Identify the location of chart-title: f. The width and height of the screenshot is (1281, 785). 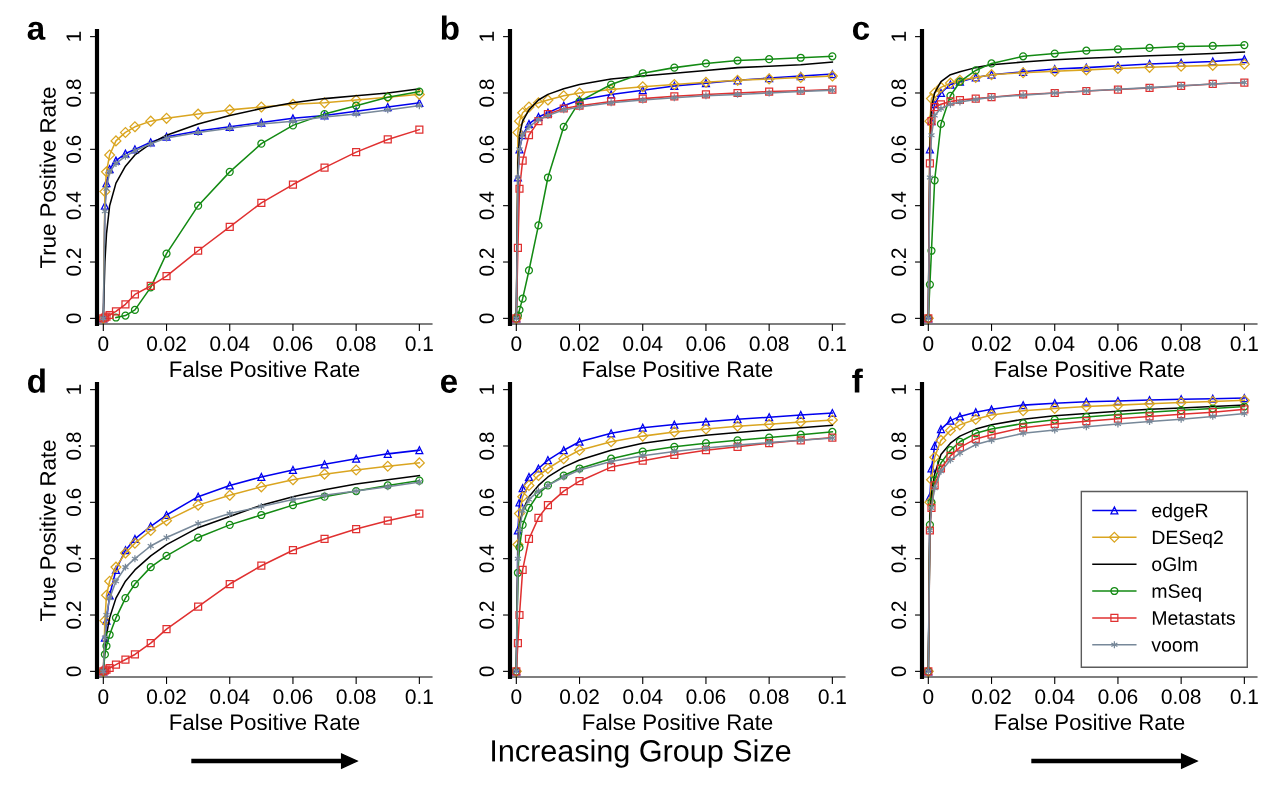
(857, 380).